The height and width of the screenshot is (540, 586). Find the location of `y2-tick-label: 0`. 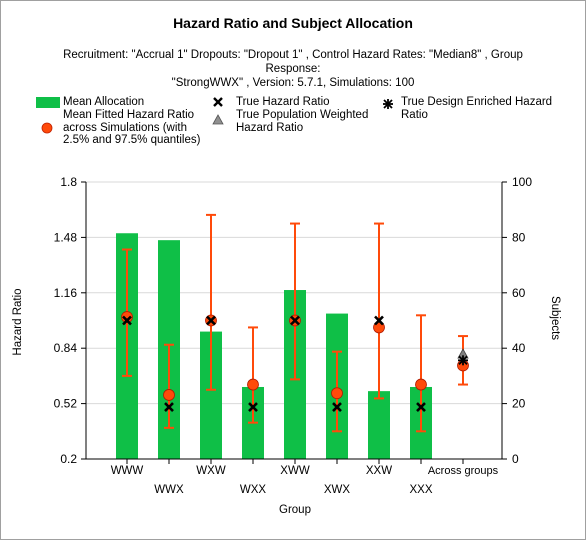

y2-tick-label: 0 is located at coordinates (515, 459).